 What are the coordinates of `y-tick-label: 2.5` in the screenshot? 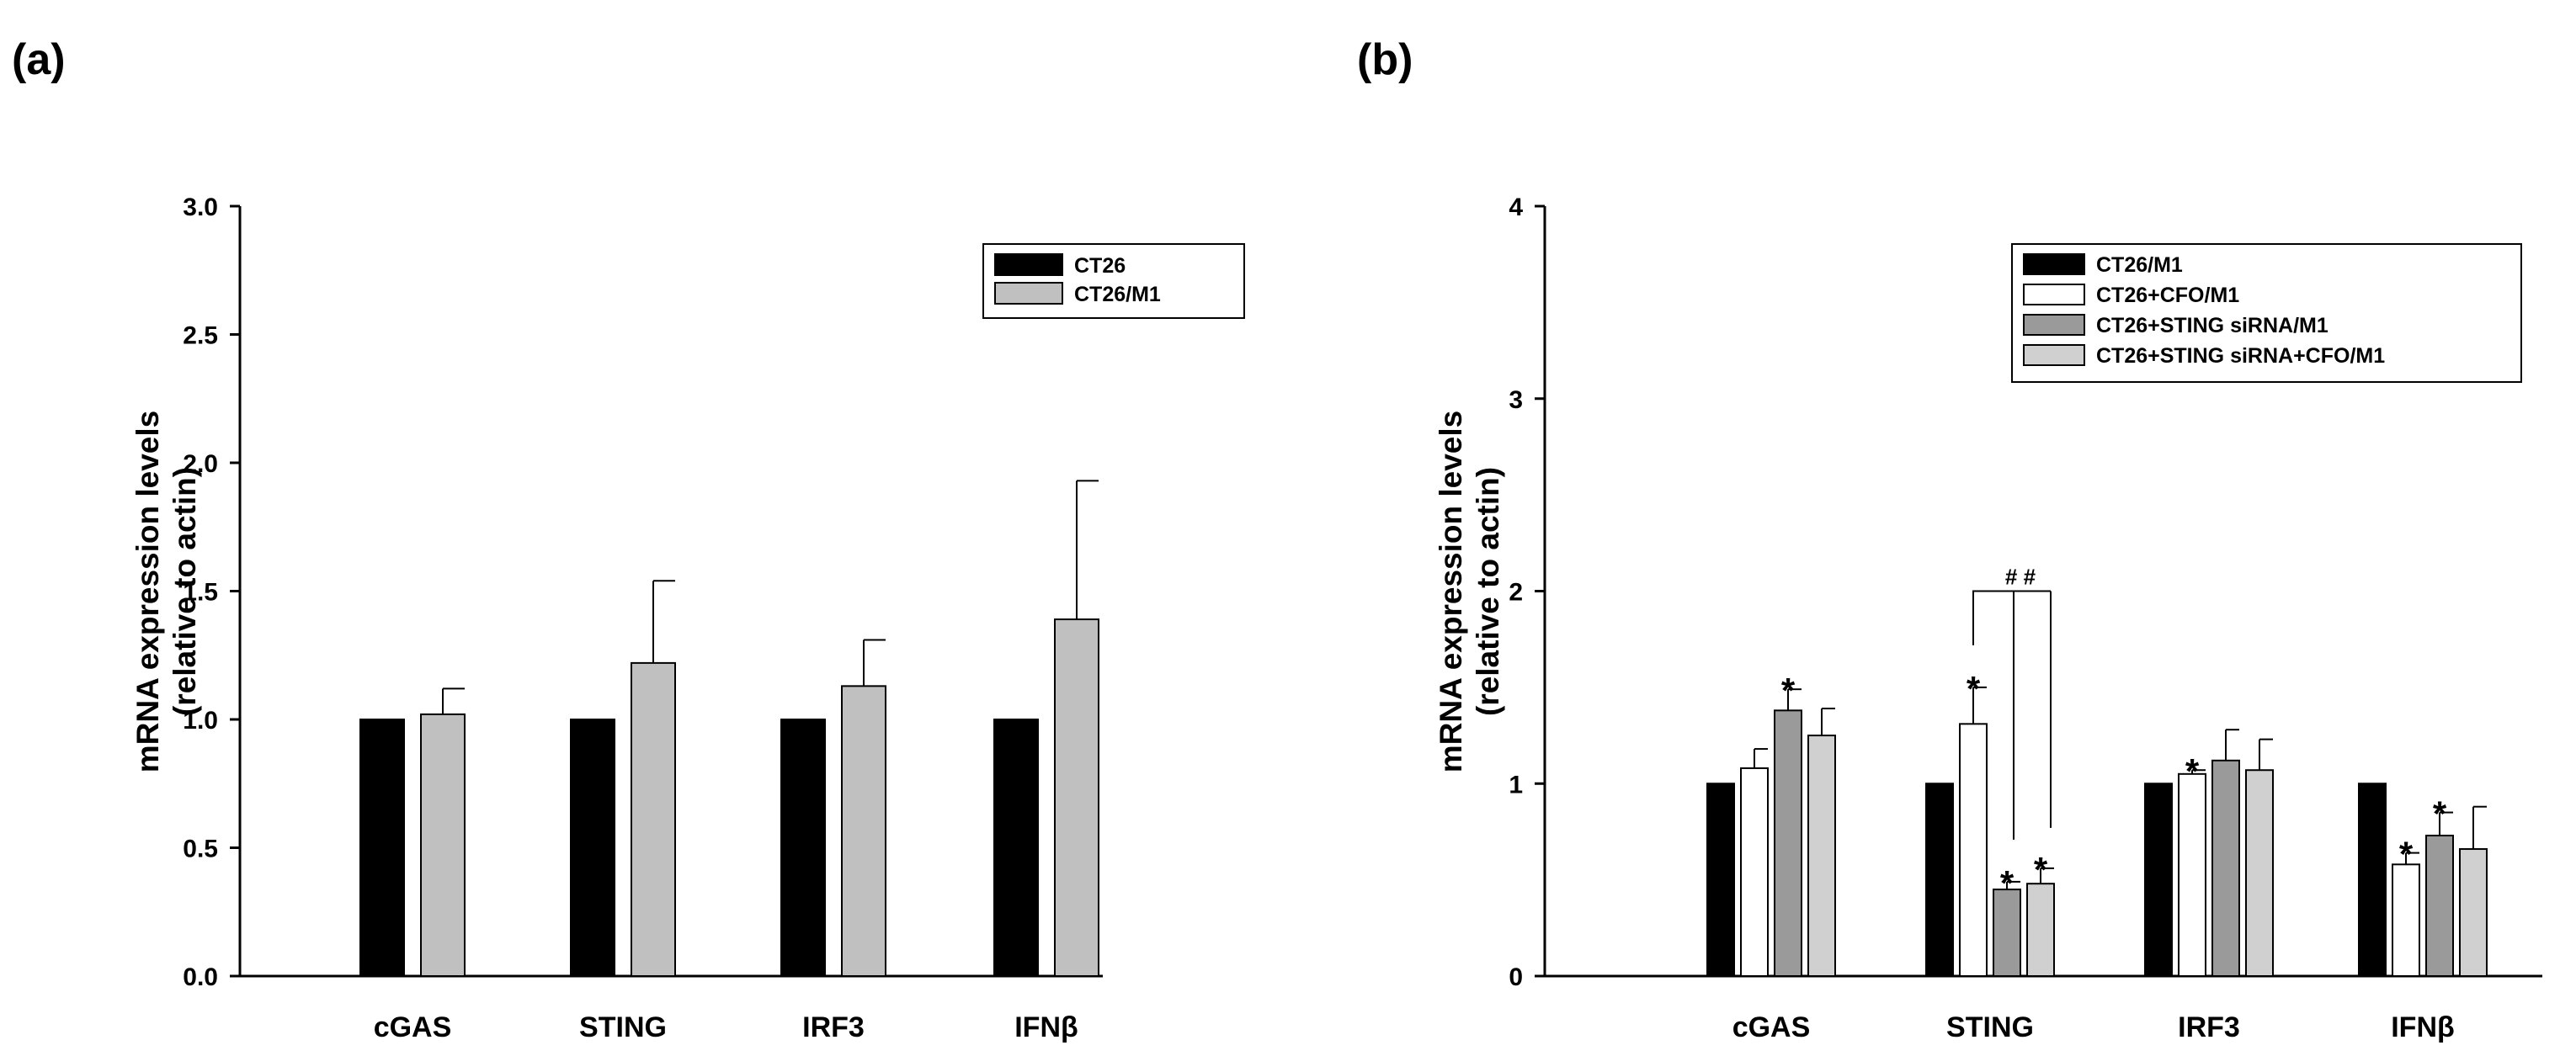 It's located at (201, 336).